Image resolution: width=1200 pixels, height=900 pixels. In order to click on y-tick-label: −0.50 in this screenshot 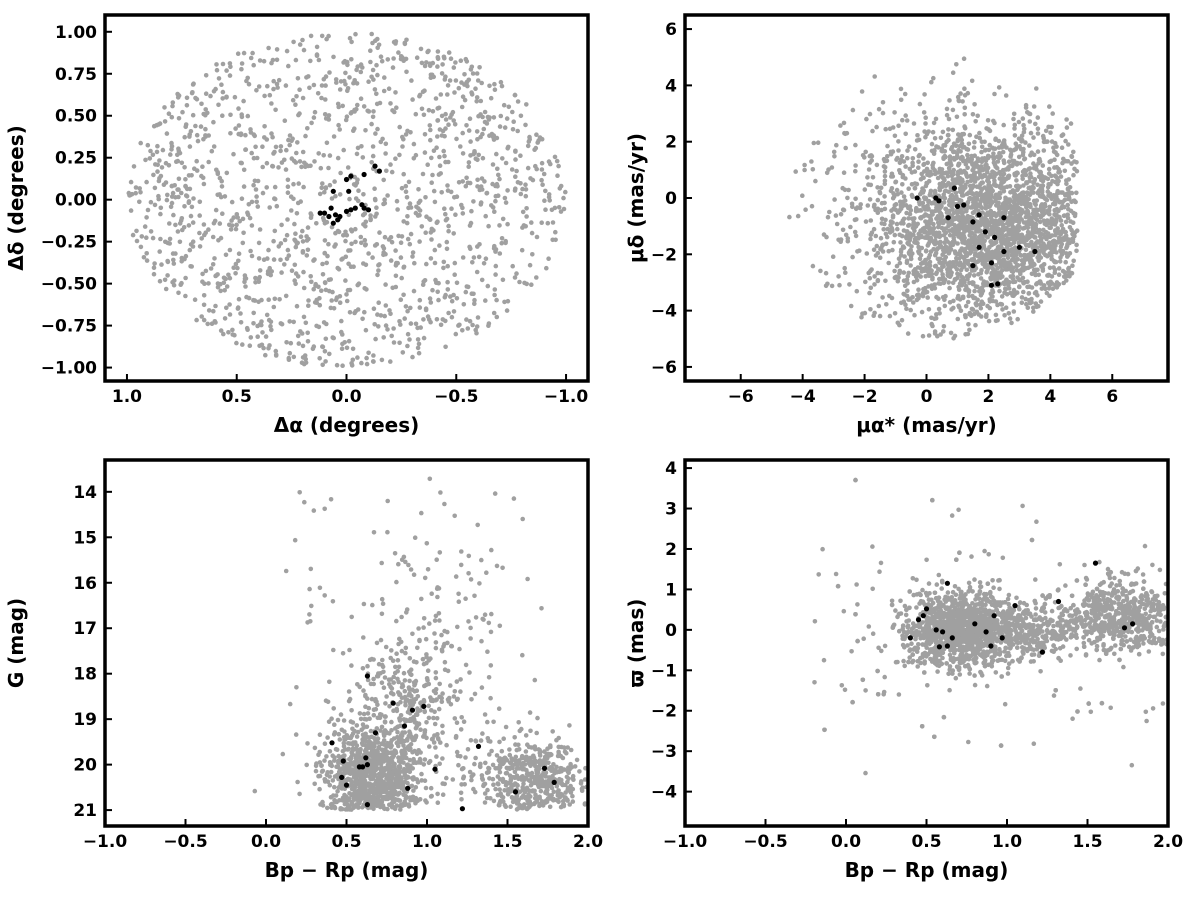, I will do `click(69, 285)`.